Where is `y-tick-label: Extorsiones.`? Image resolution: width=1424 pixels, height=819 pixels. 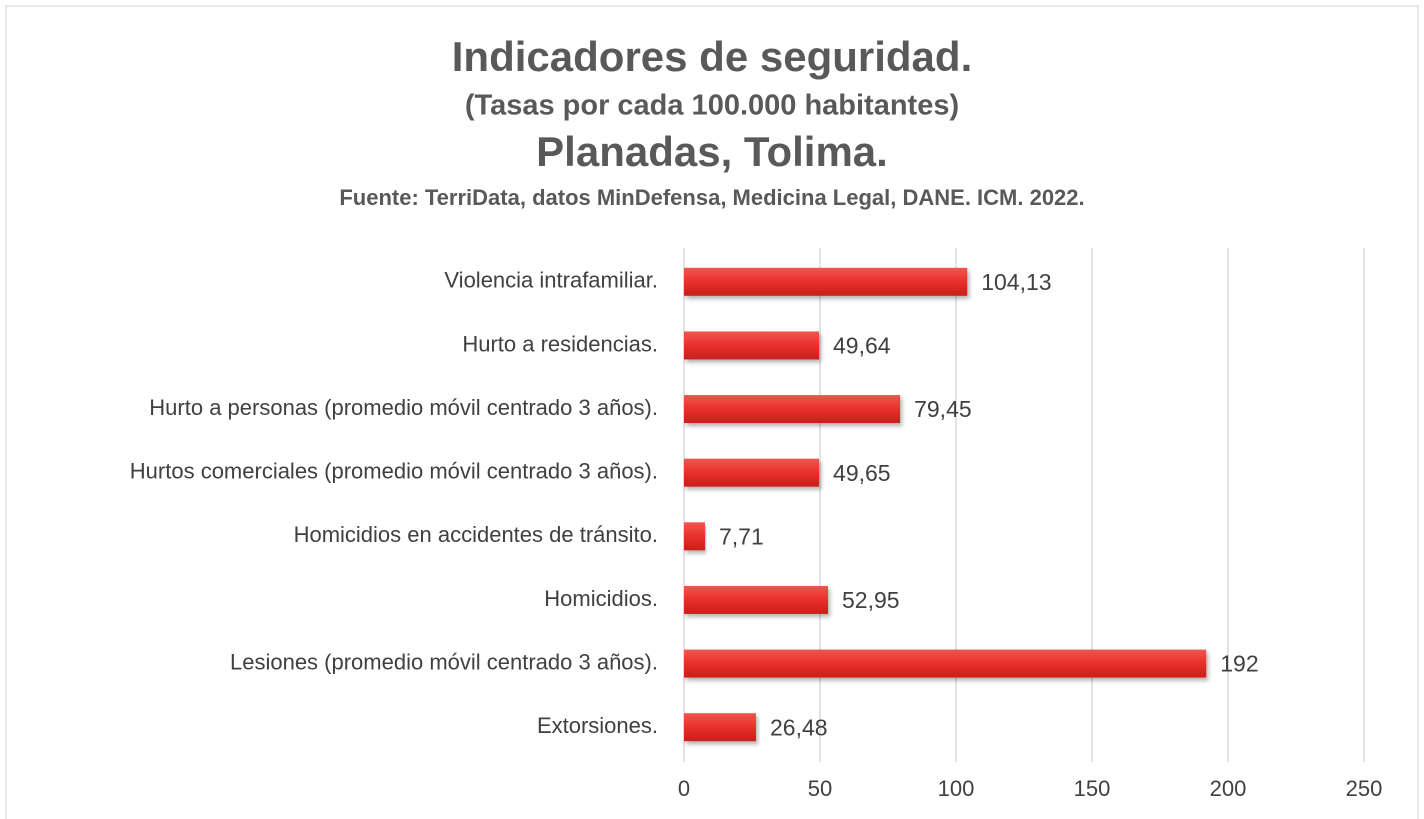 y-tick-label: Extorsiones. is located at coordinates (597, 725).